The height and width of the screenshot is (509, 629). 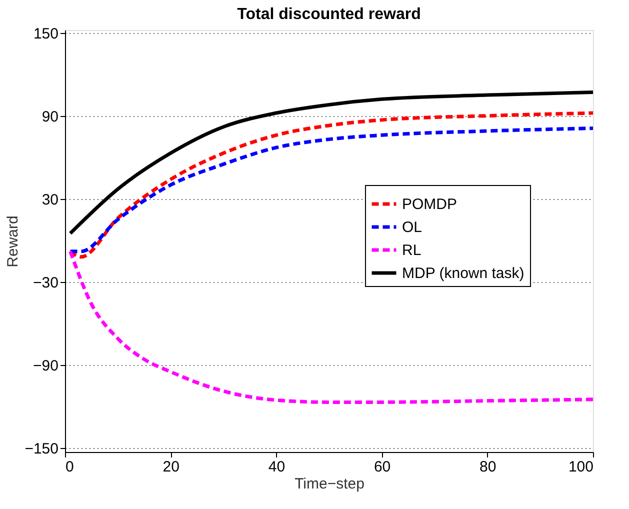 What do you see at coordinates (412, 227) in the screenshot?
I see `legend-label: OL` at bounding box center [412, 227].